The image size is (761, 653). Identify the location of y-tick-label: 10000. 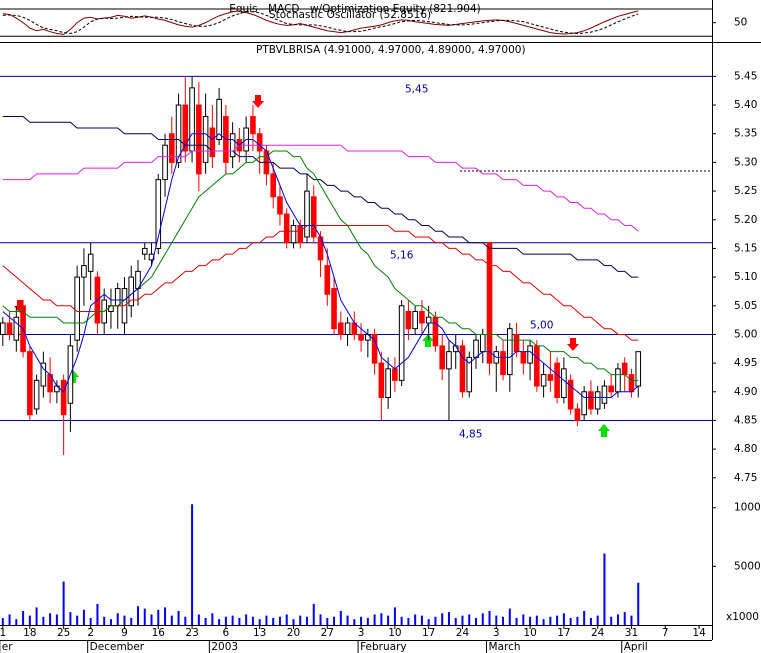
(747, 508).